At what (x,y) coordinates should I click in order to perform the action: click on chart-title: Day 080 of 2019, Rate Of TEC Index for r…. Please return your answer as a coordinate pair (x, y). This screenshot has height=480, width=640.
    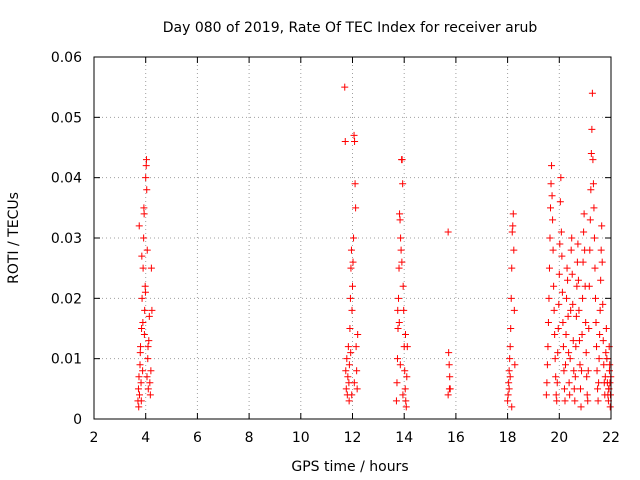
    Looking at the image, I should click on (350, 28).